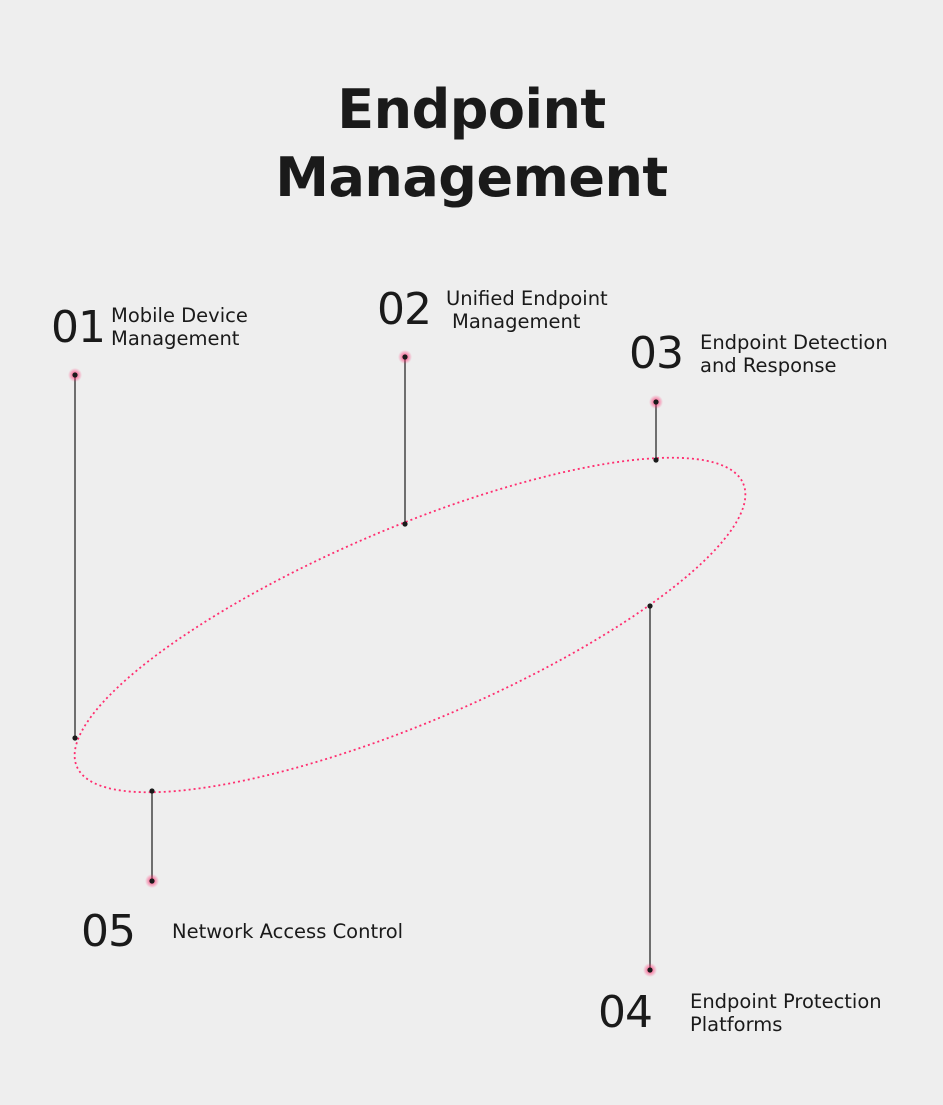  I want to click on diagram-title: Endpoint Management, so click(471, 144).